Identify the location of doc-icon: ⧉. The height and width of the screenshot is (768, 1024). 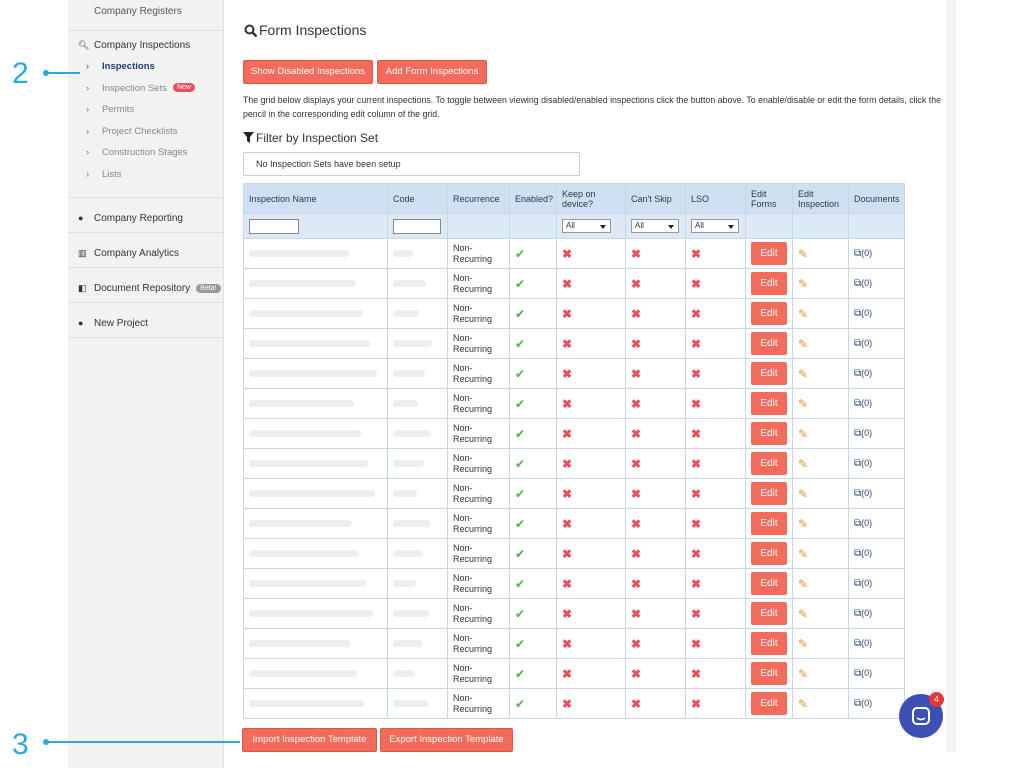
(858, 313).